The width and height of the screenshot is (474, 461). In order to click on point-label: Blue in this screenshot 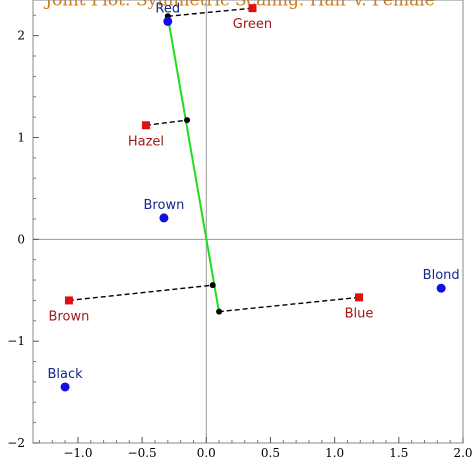, I will do `click(359, 313)`.